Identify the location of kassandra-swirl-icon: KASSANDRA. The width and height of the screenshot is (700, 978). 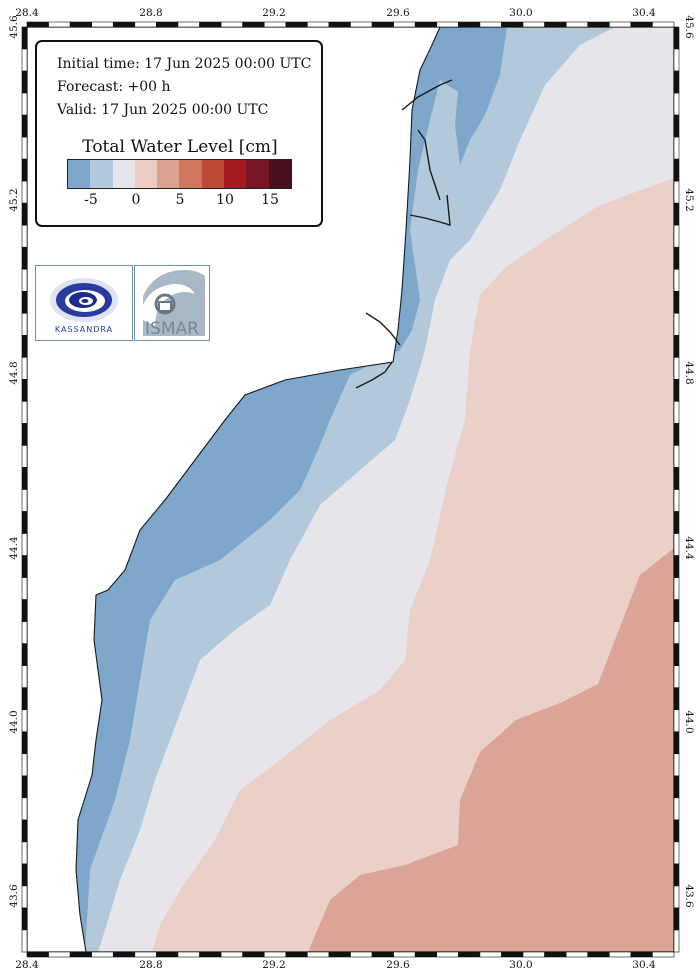
(84, 306).